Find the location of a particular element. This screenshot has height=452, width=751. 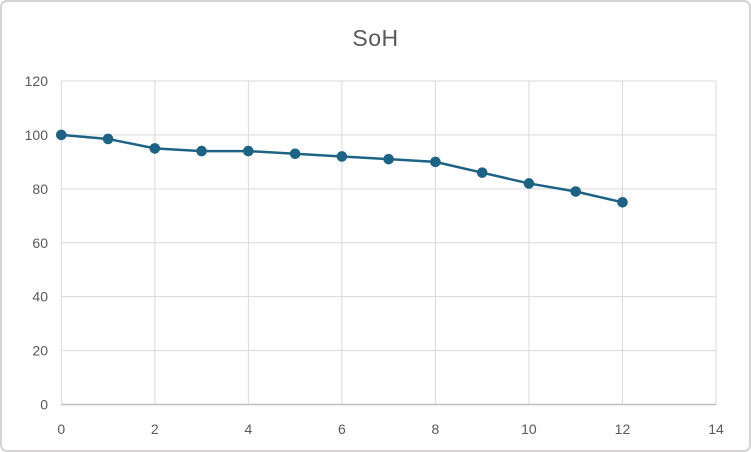

y-tick-label: 0 is located at coordinates (44, 405).